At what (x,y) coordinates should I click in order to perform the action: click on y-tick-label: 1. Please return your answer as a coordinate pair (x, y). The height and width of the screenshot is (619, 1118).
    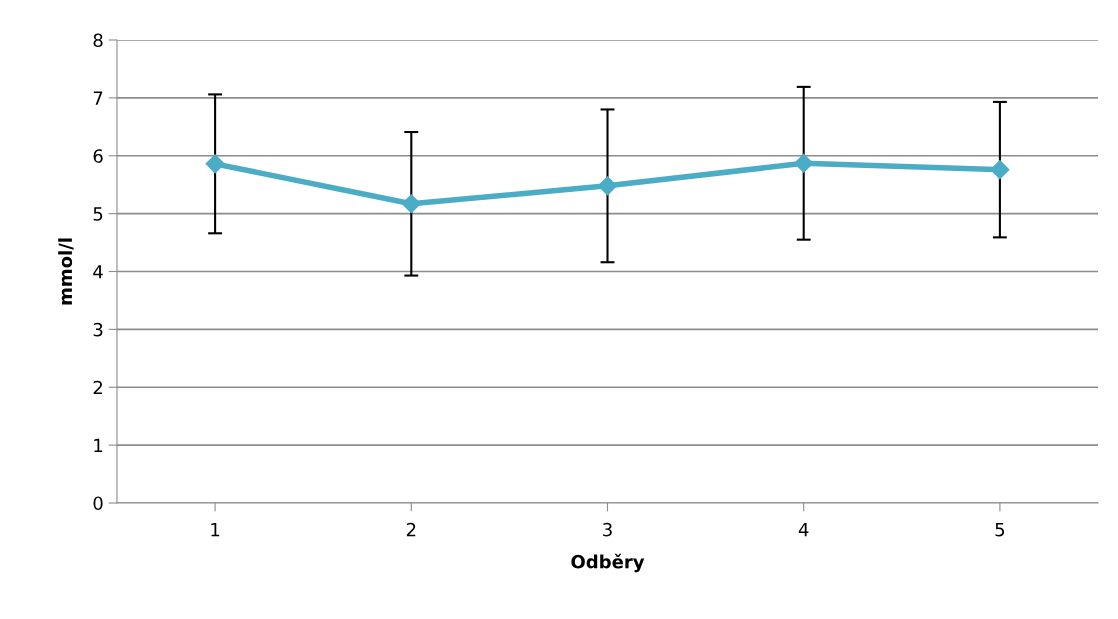
    Looking at the image, I should click on (98, 445).